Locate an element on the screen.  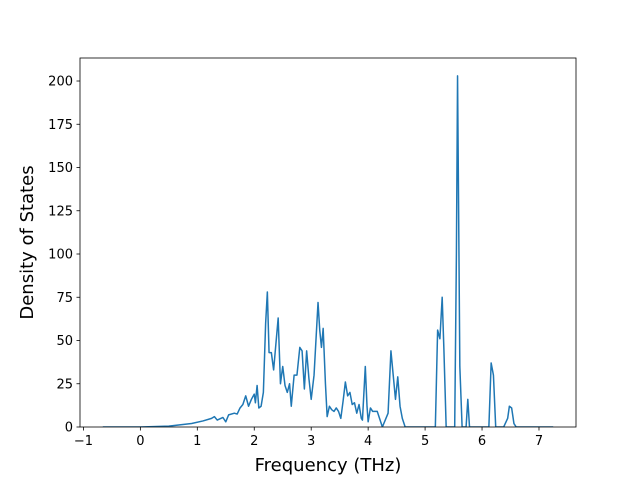
x-axis-label: Frequency (THz) is located at coordinates (328, 465).